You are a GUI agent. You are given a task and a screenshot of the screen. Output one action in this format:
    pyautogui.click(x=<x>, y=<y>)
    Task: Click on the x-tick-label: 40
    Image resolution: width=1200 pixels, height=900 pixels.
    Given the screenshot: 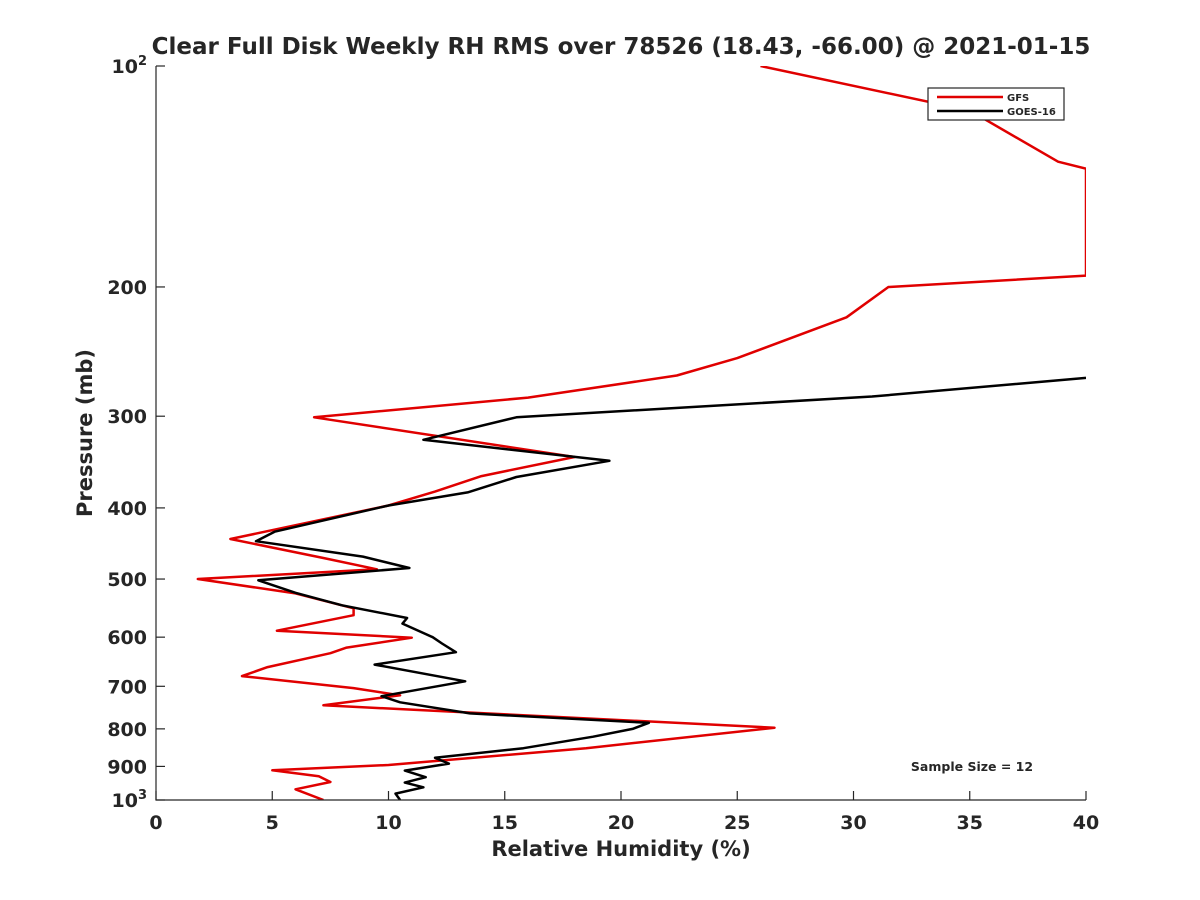 What is the action you would take?
    pyautogui.click(x=1086, y=823)
    